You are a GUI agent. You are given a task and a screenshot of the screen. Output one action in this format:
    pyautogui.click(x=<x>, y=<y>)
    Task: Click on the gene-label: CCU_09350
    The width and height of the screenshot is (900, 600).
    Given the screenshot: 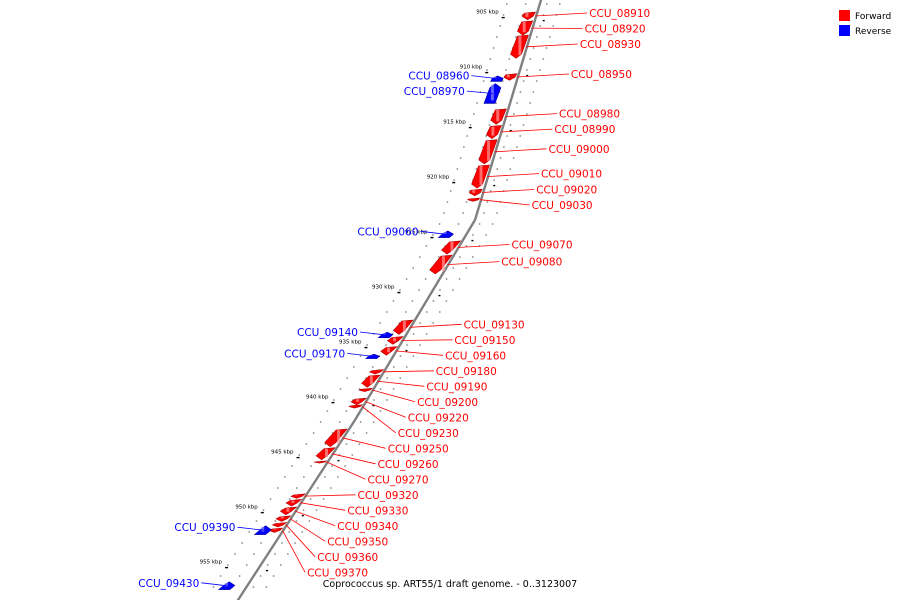 What is the action you would take?
    pyautogui.click(x=357, y=542)
    